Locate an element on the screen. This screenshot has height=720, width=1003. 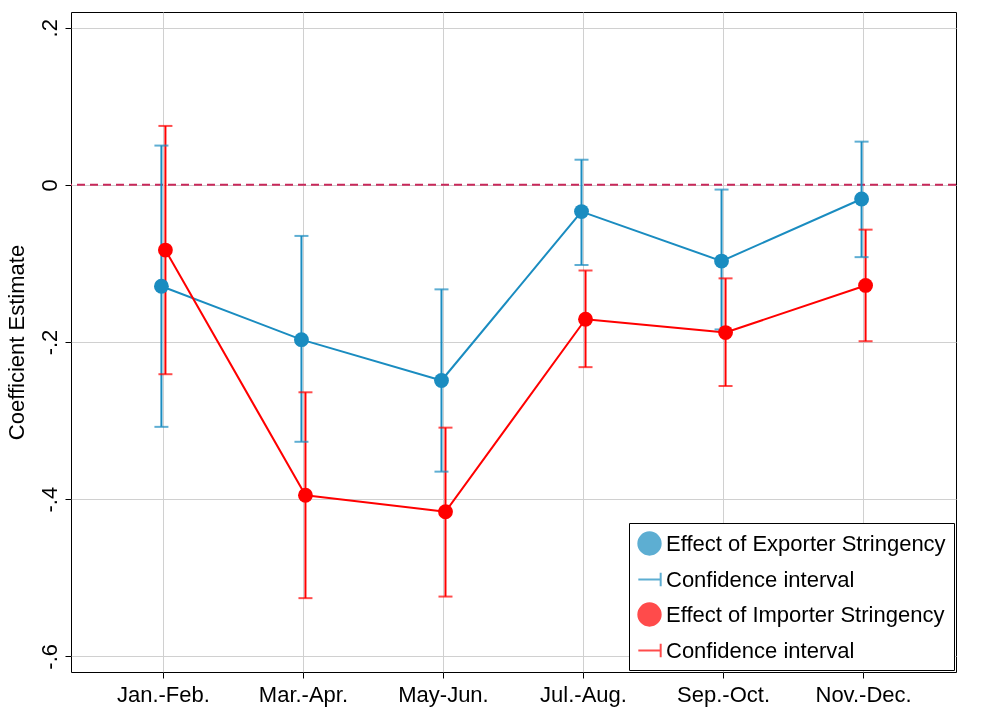
x-tick-label: Nov.-Dec. is located at coordinates (863, 694).